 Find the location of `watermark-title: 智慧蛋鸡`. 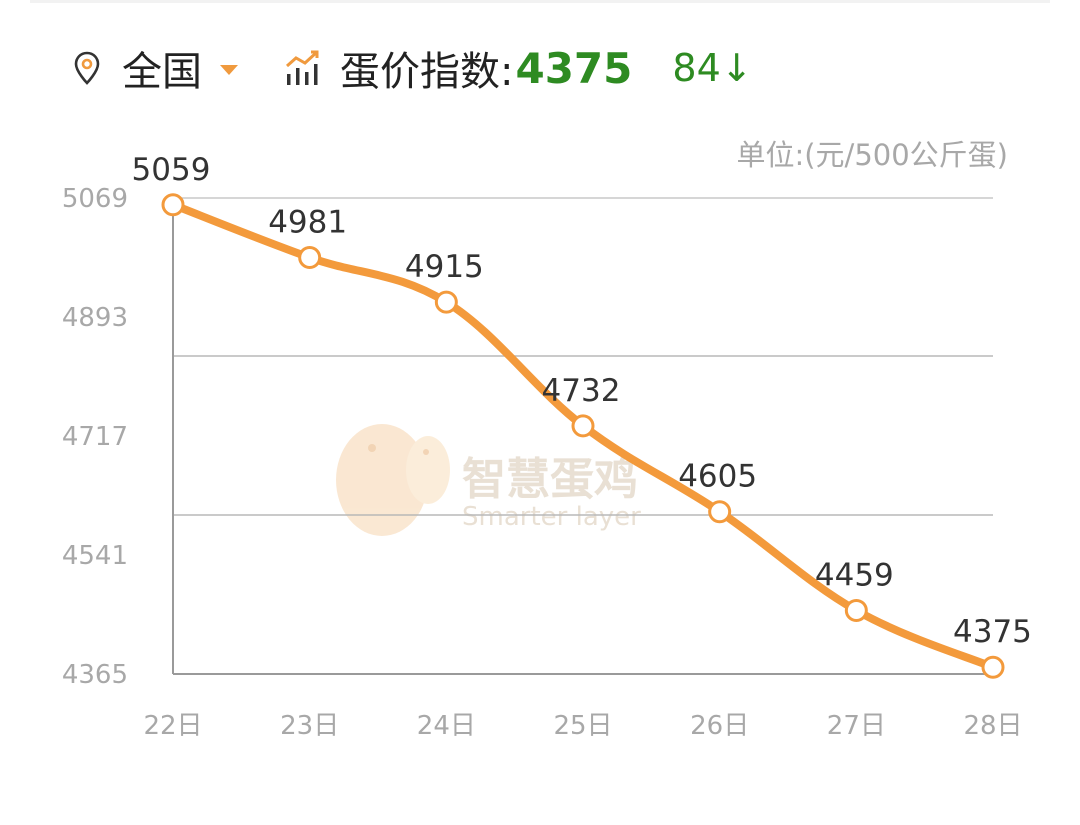

watermark-title: 智慧蛋鸡 is located at coordinates (550, 479).